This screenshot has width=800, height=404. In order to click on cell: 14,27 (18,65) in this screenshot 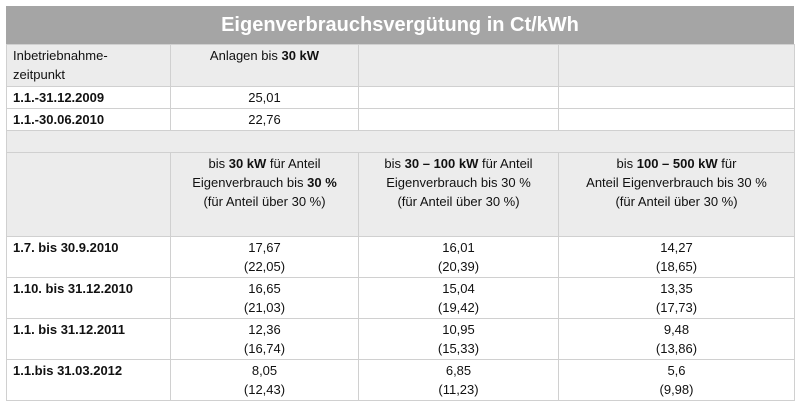, I will do `click(676, 257)`.